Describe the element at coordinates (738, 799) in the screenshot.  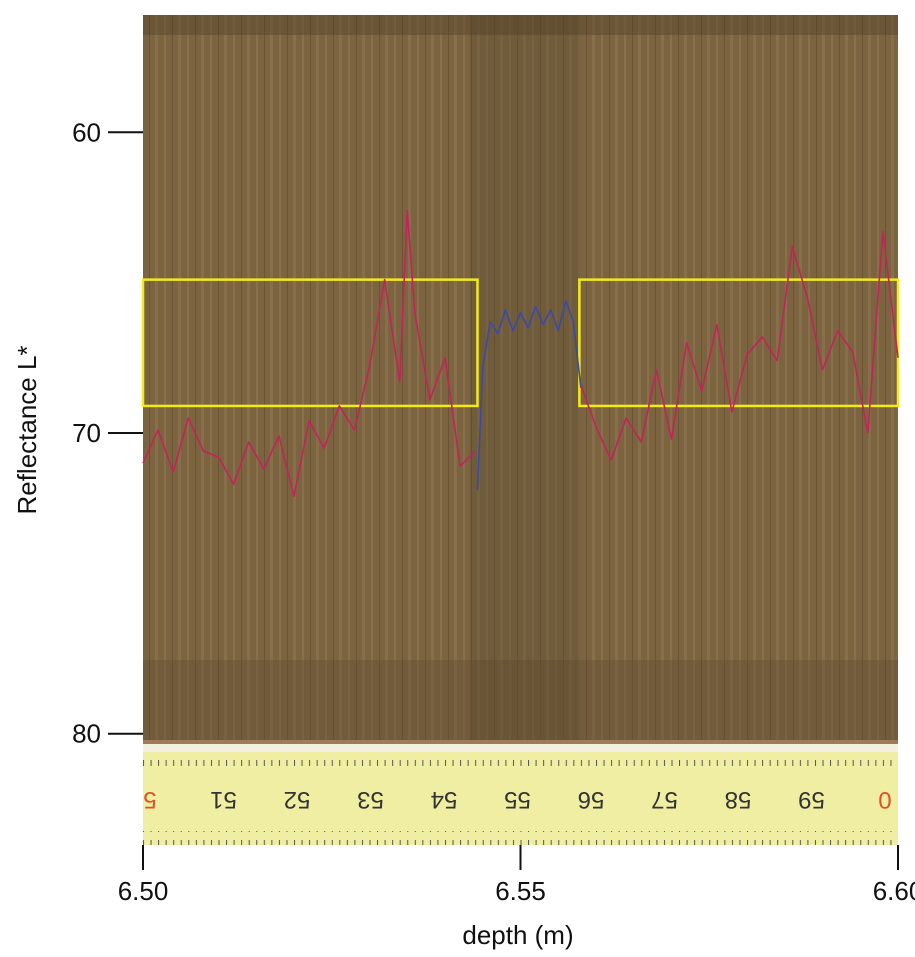
I see `ruler-label: 58` at that location.